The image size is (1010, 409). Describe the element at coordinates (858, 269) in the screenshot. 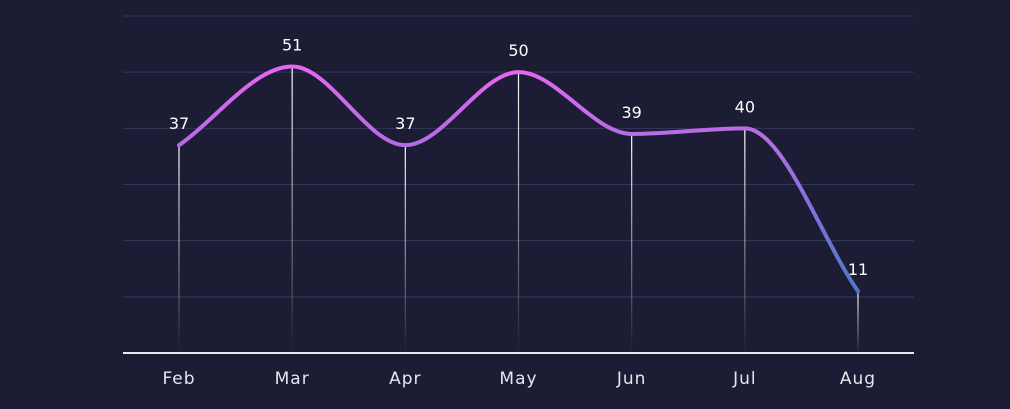

I see `data-label: 11` at that location.